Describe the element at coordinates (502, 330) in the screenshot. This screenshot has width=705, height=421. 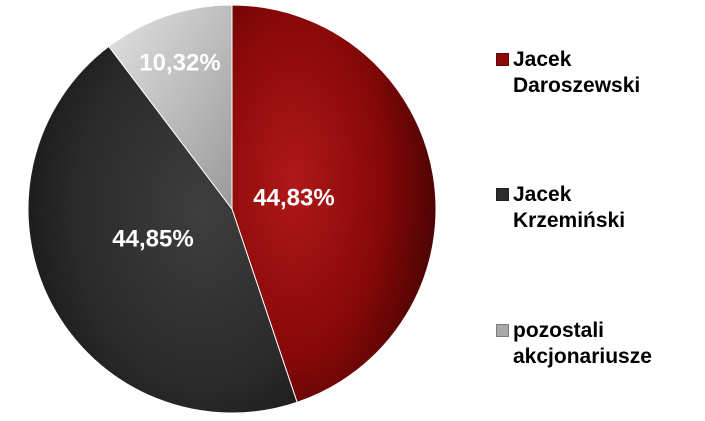
I see `legend-swatch-grey` at that location.